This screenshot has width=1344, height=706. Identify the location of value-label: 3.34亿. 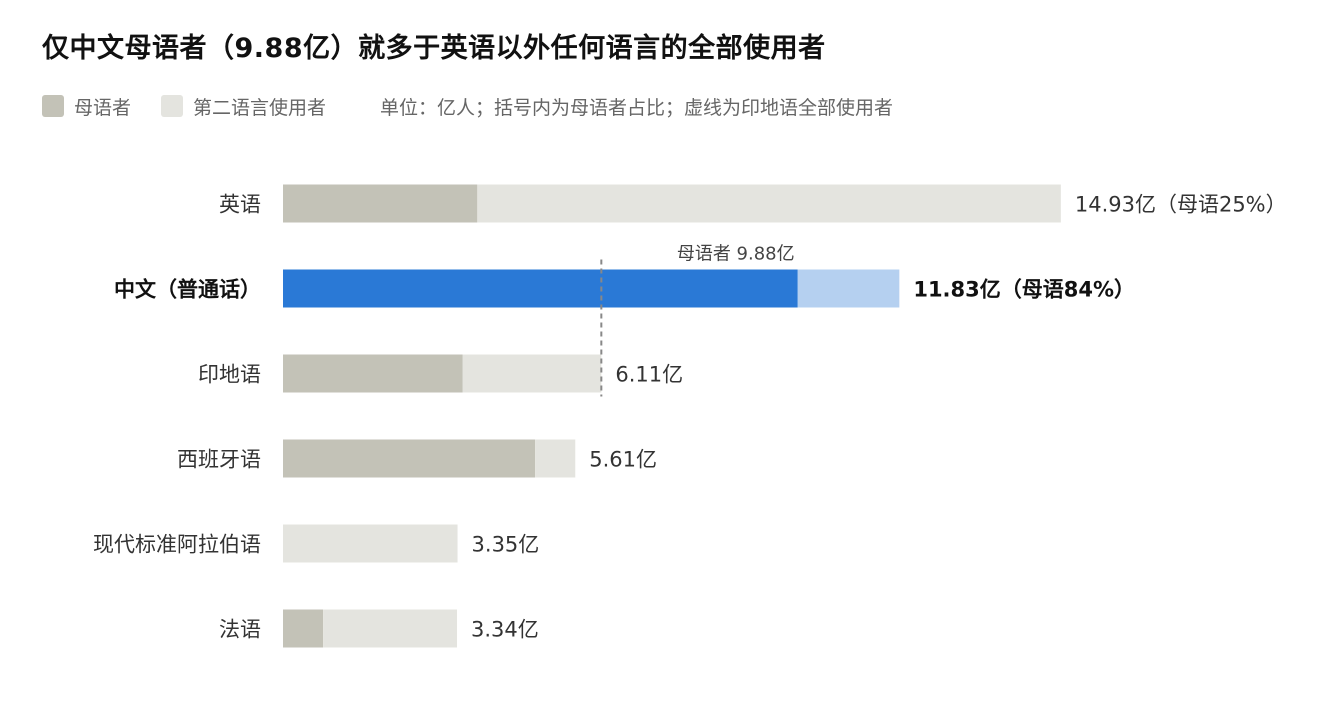
(505, 630).